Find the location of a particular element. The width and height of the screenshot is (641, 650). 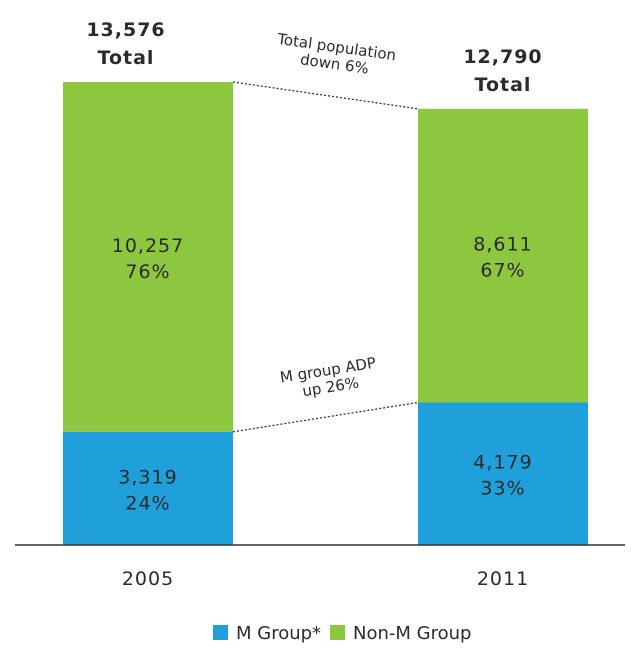

total-label: 13,576 is located at coordinates (125, 30).